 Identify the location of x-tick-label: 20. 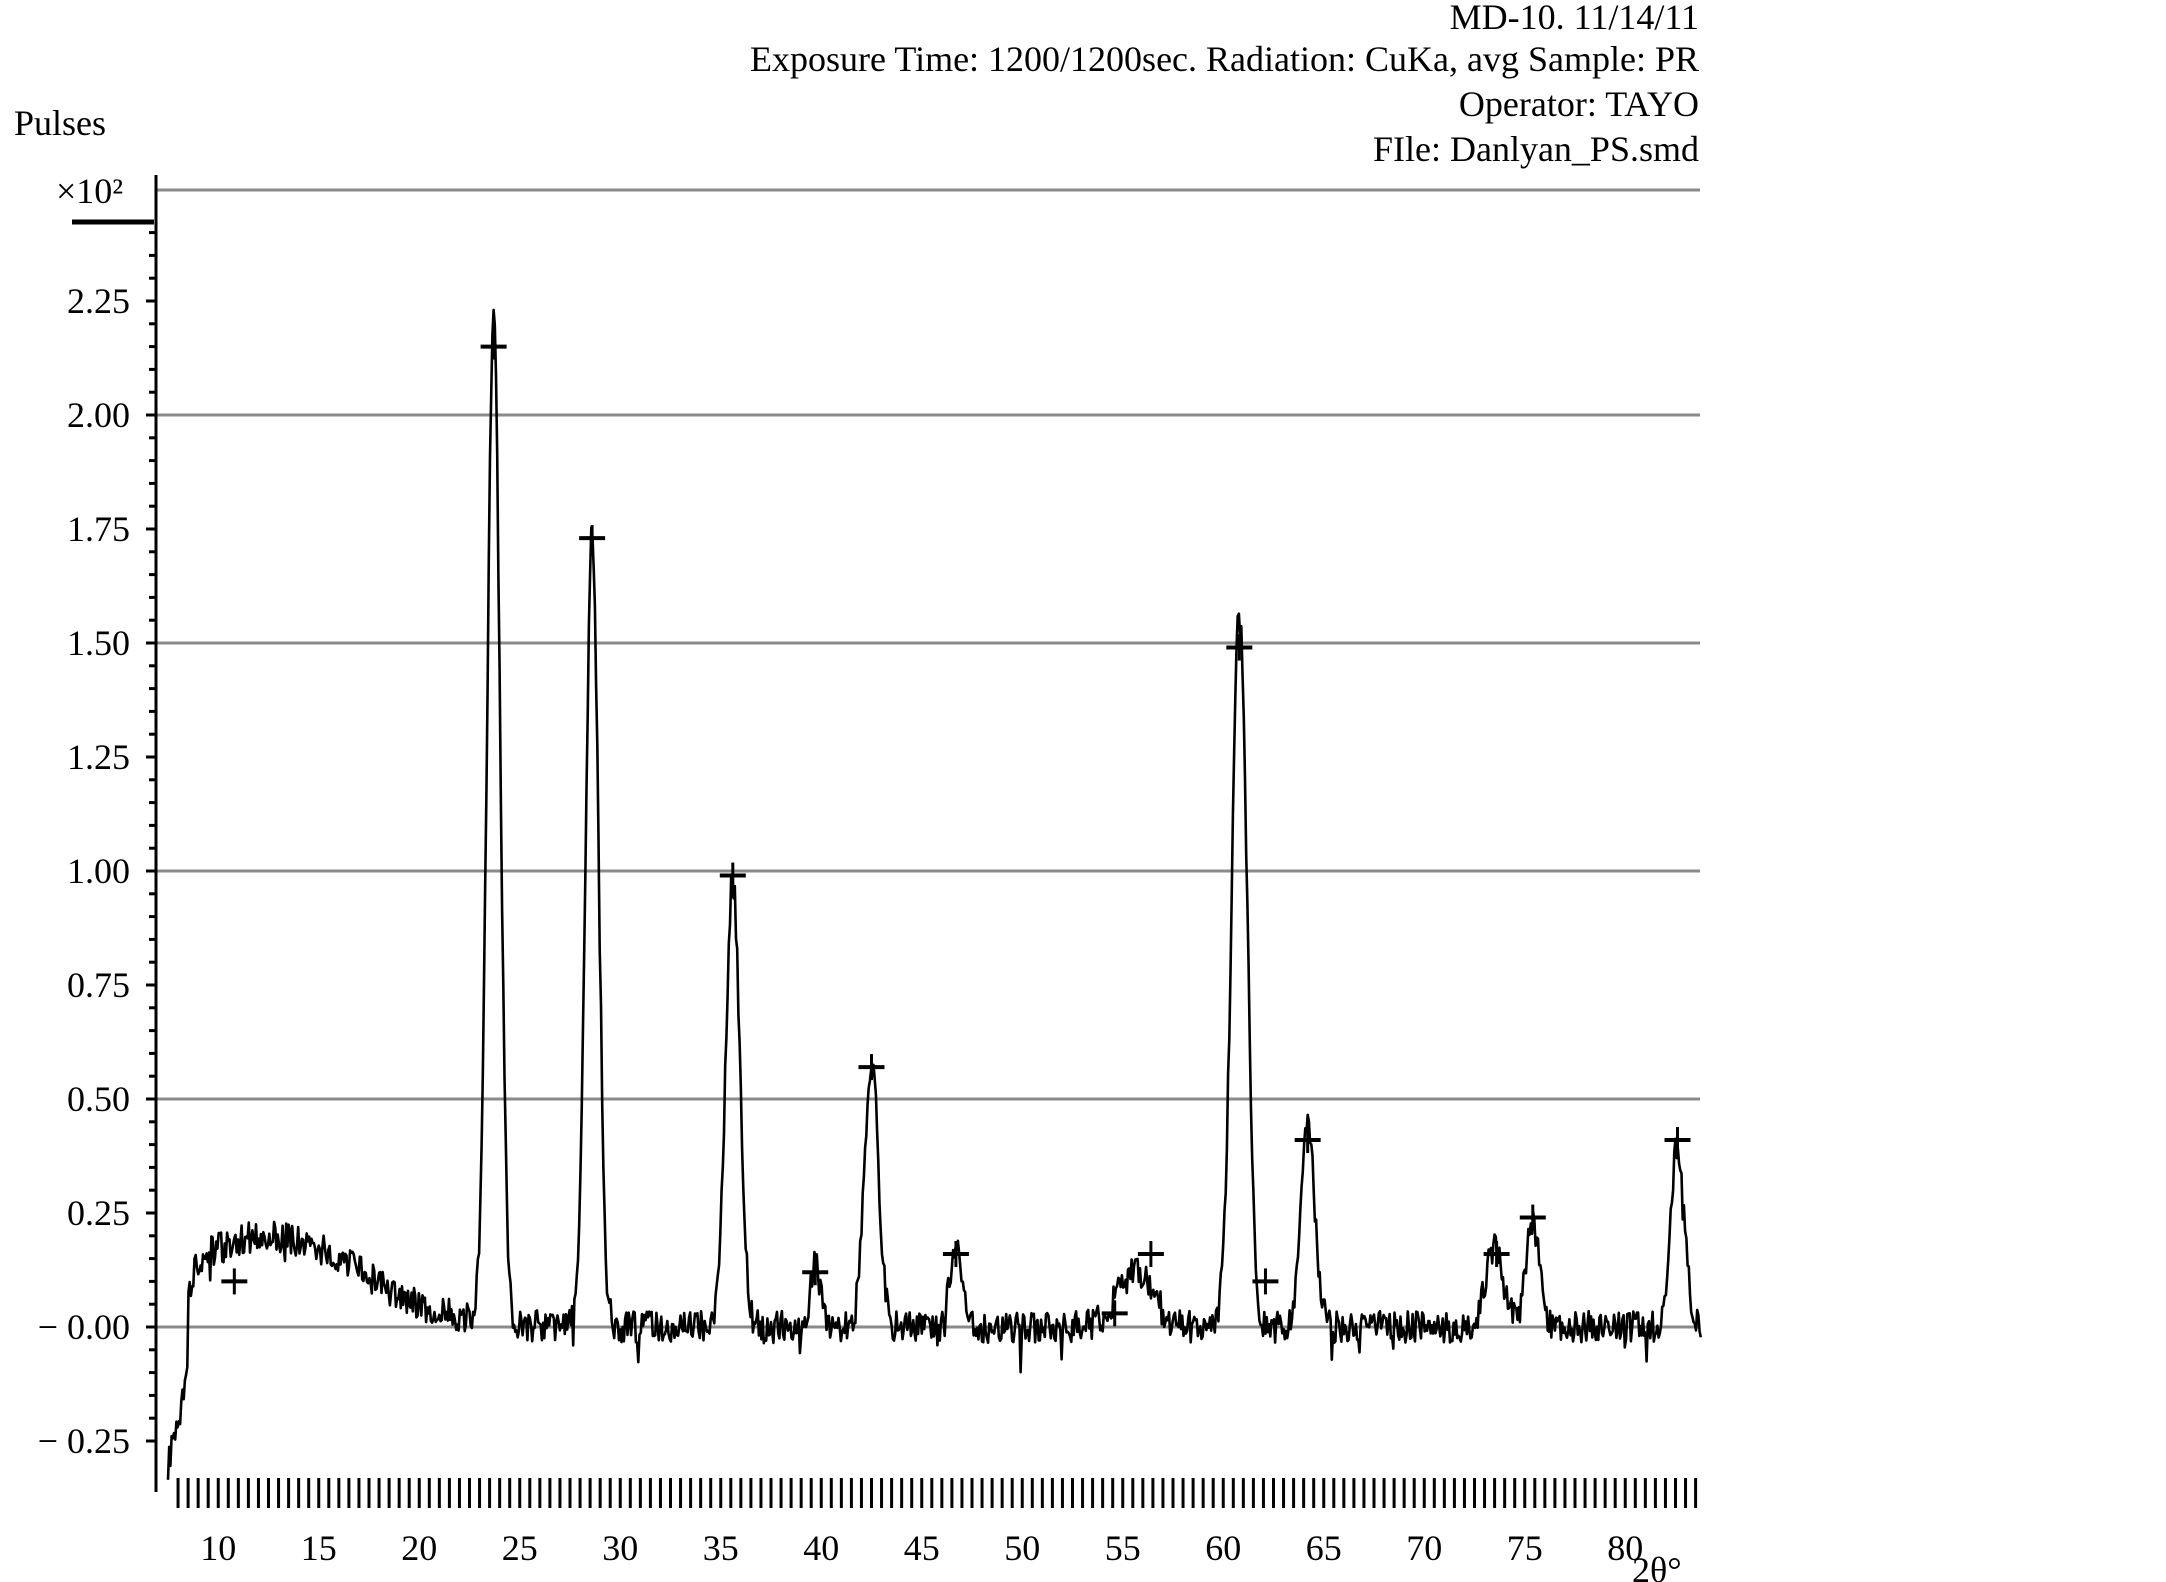
(419, 1548).